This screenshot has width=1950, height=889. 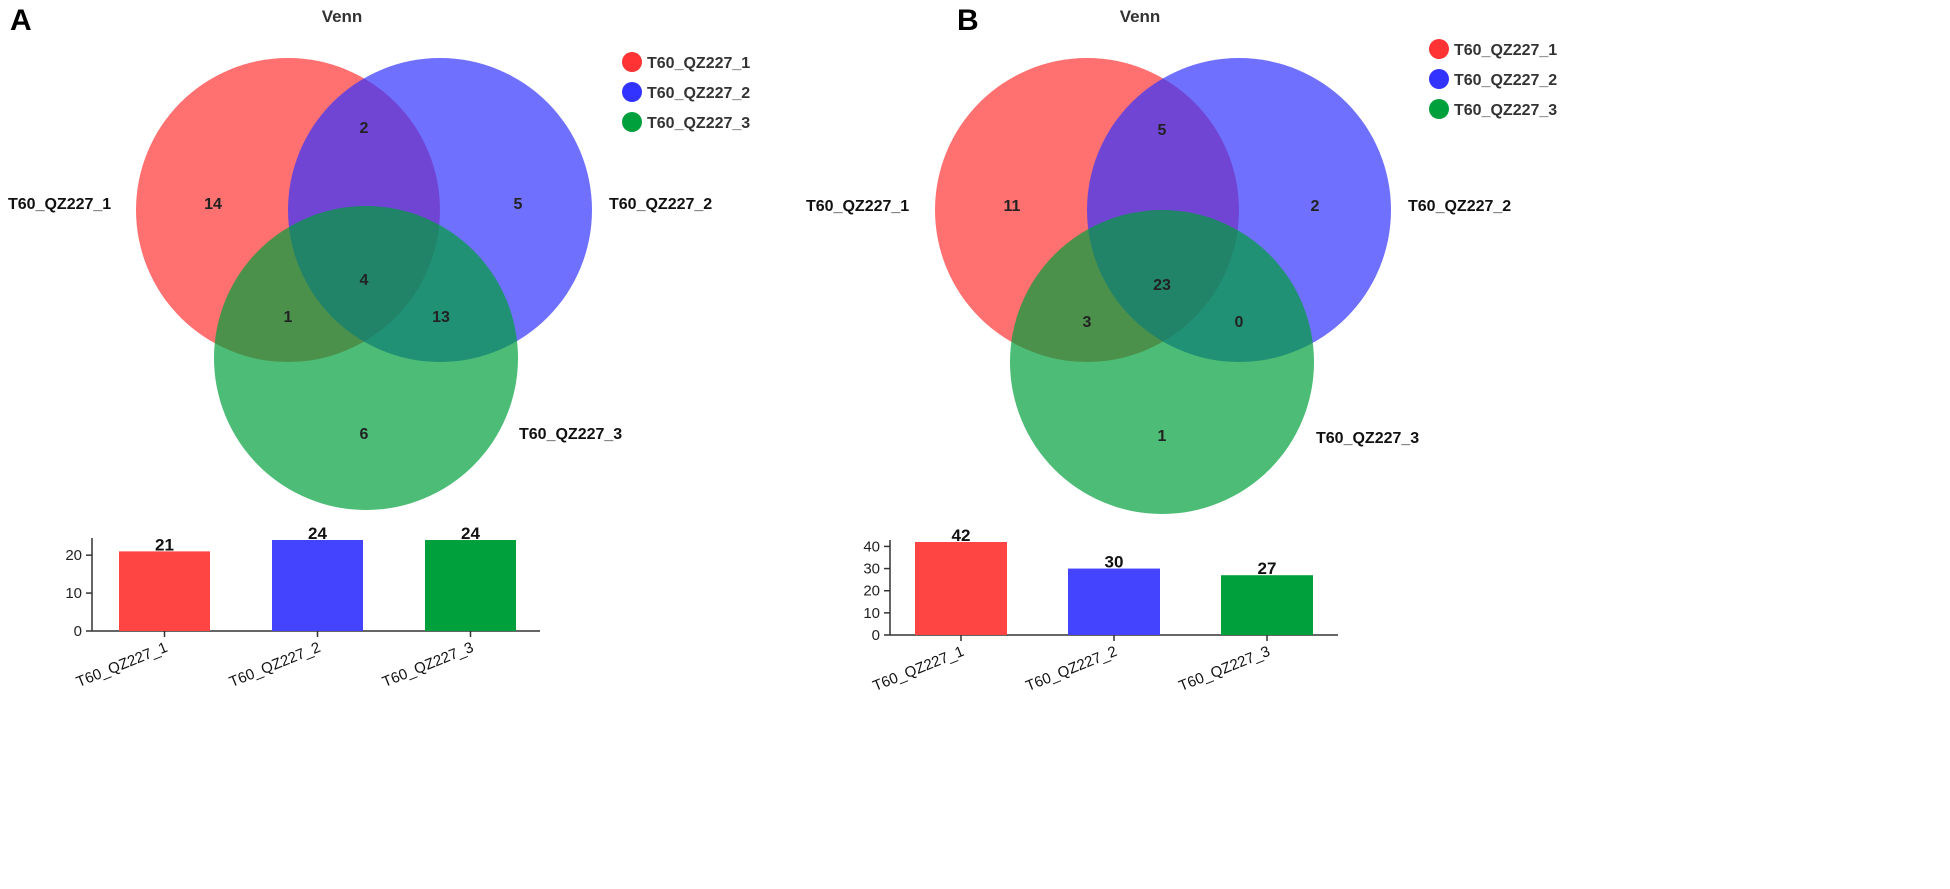 I want to click on panel-b-bar-value-label: 30, so click(x=1114, y=562).